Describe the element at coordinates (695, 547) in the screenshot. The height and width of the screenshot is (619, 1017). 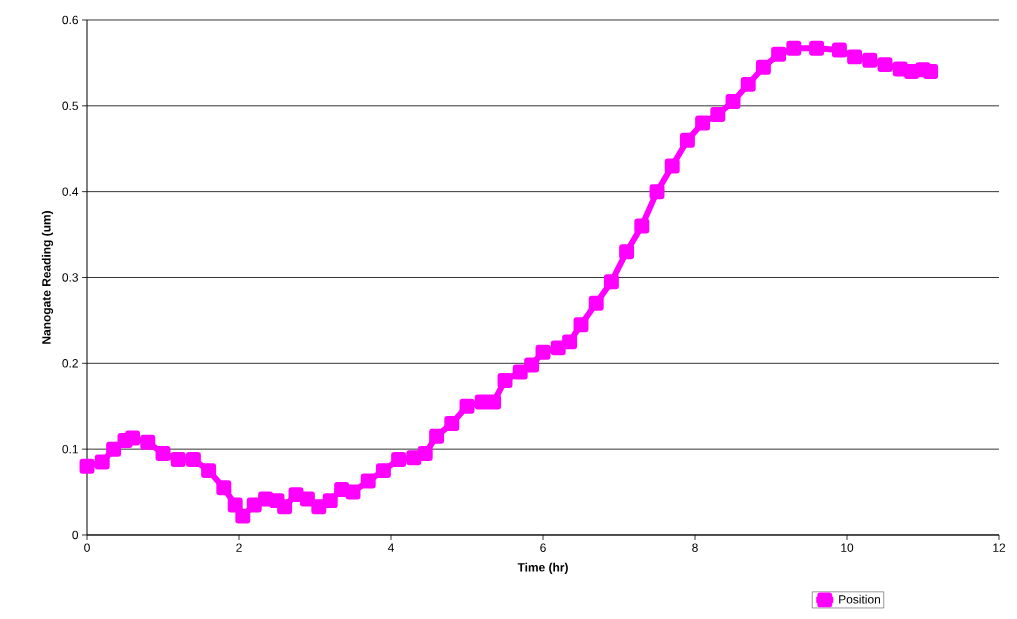
I see `x-tick-label: 8` at that location.